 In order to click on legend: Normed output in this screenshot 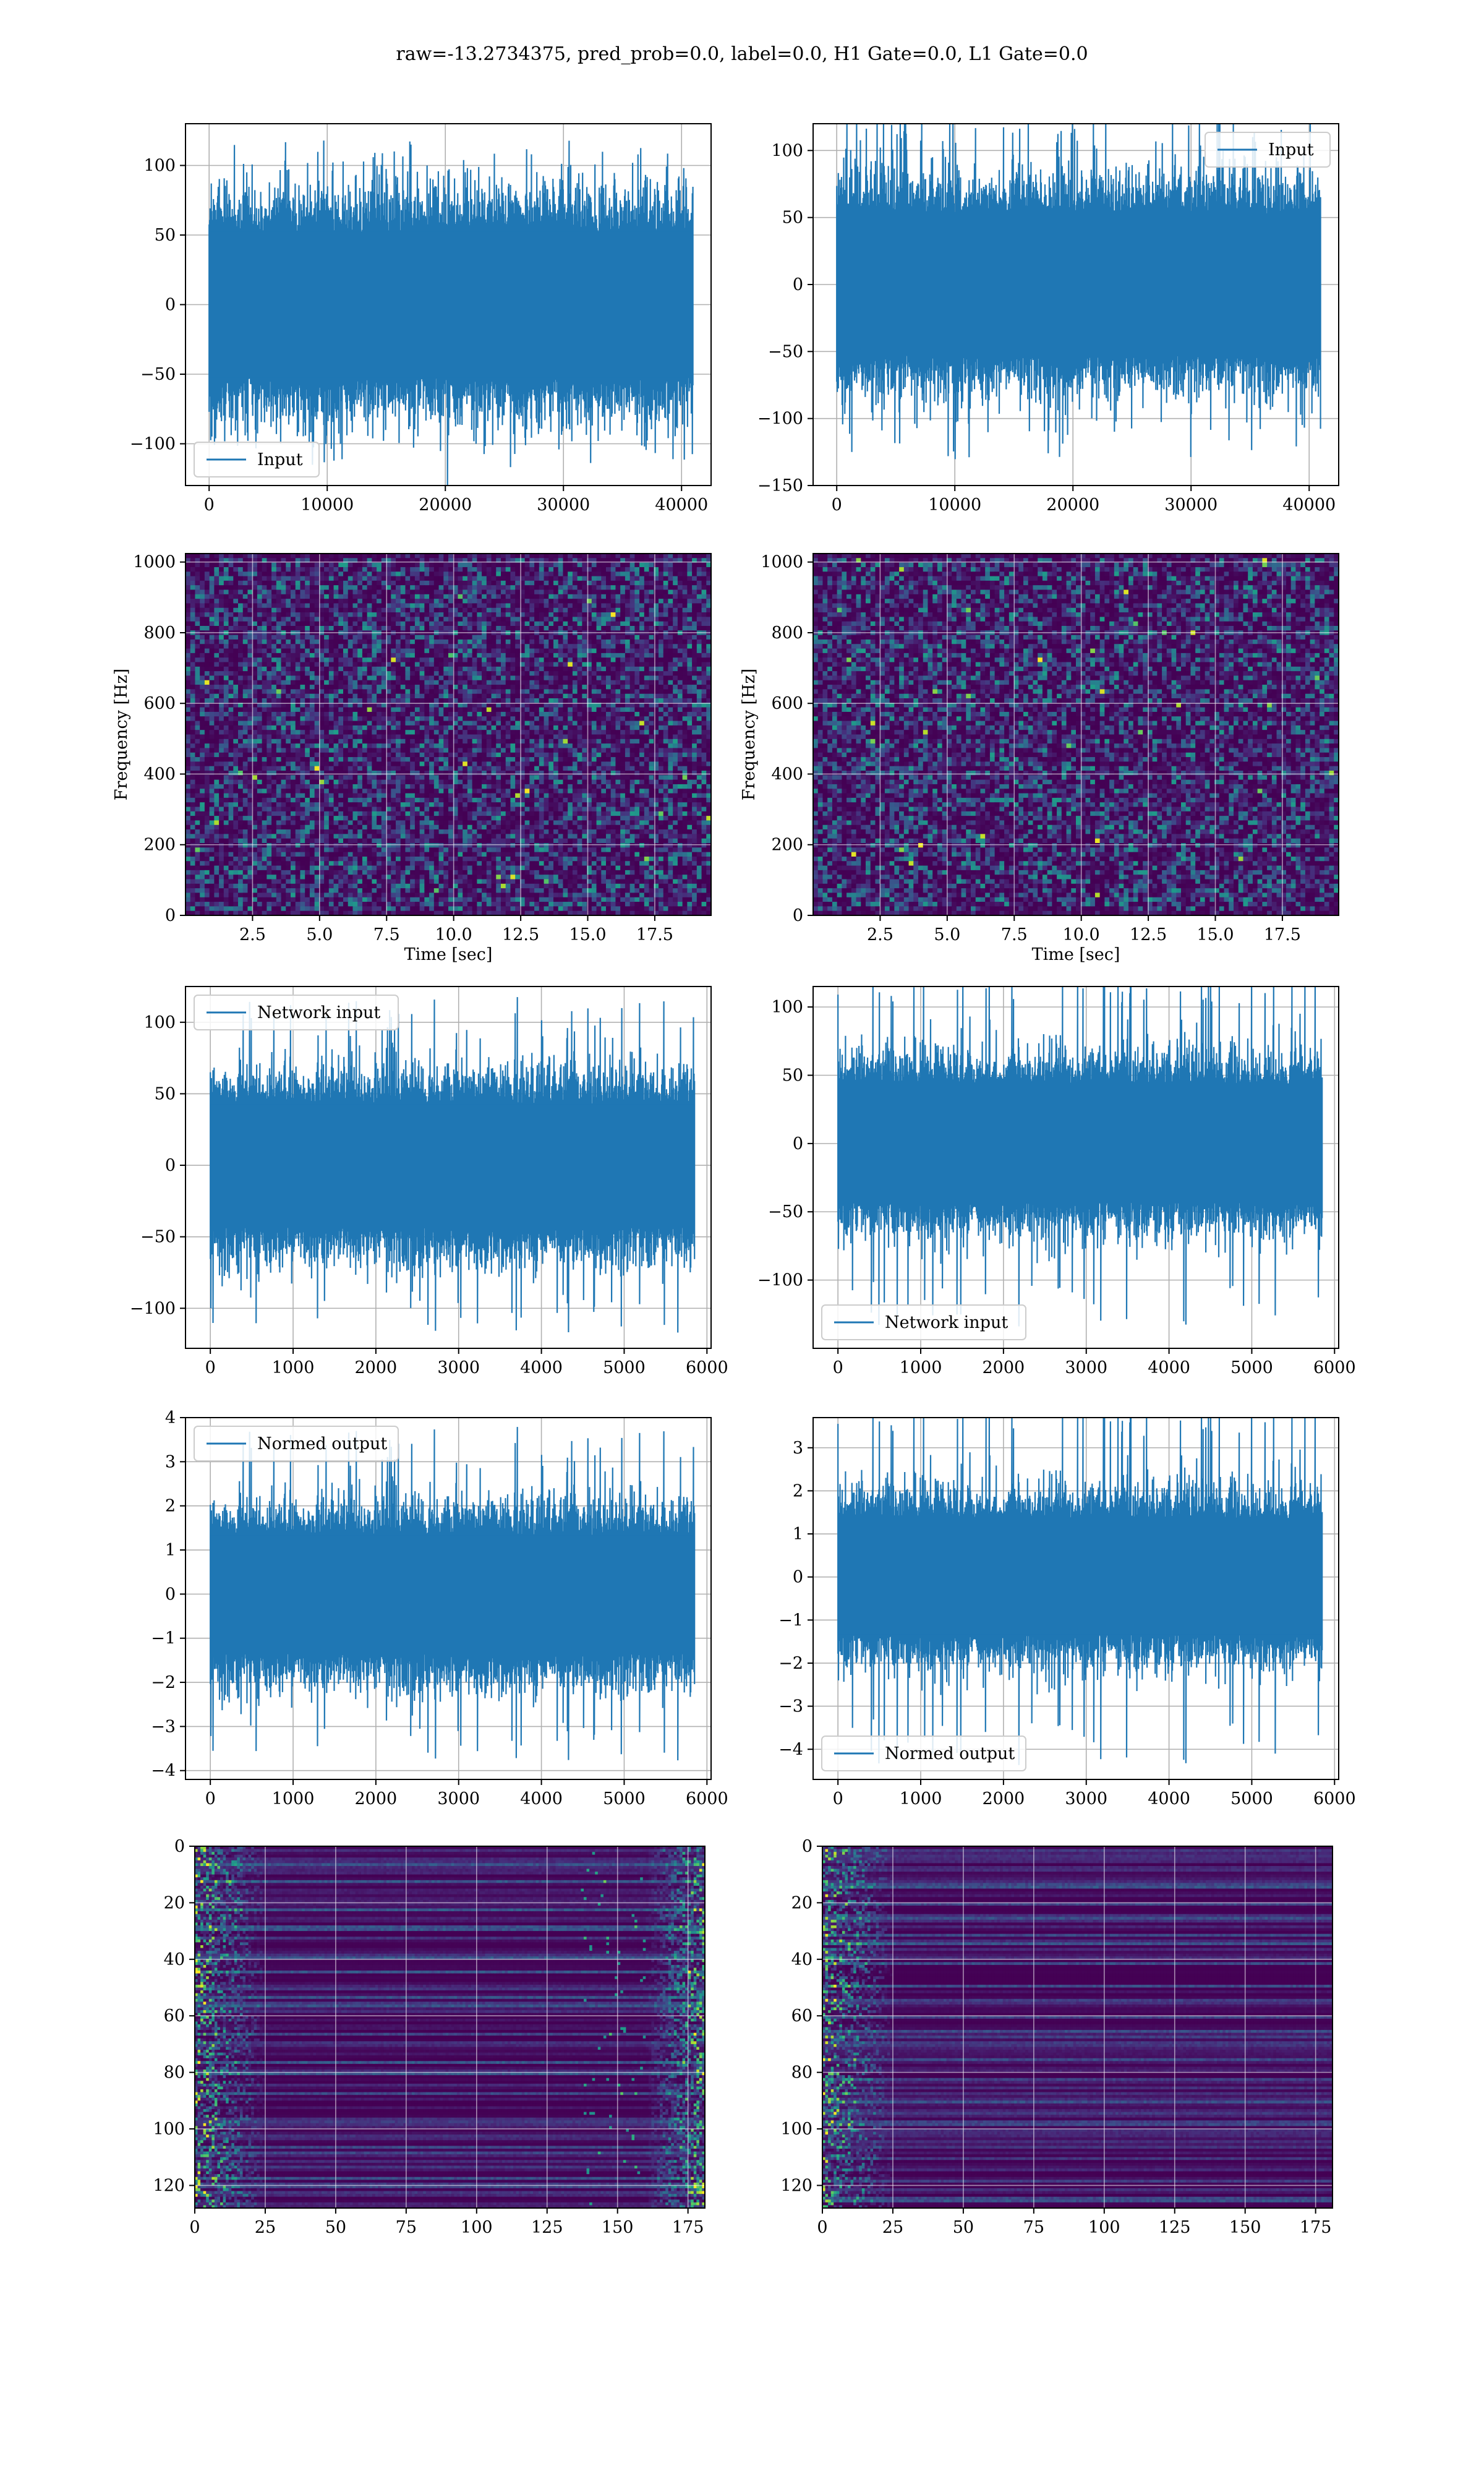, I will do `click(296, 1444)`.